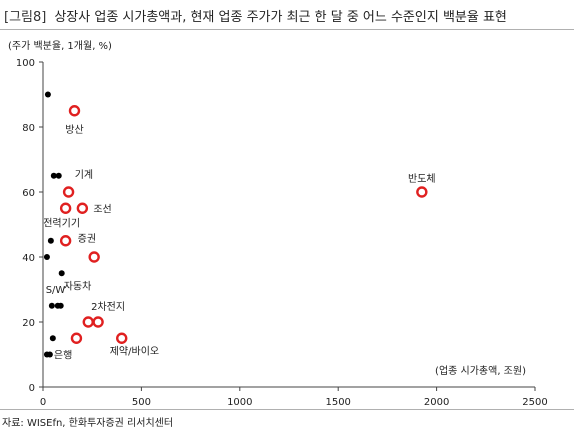 This screenshot has height=435, width=574. What do you see at coordinates (63, 356) in the screenshot?
I see `point-label: 은행` at bounding box center [63, 356].